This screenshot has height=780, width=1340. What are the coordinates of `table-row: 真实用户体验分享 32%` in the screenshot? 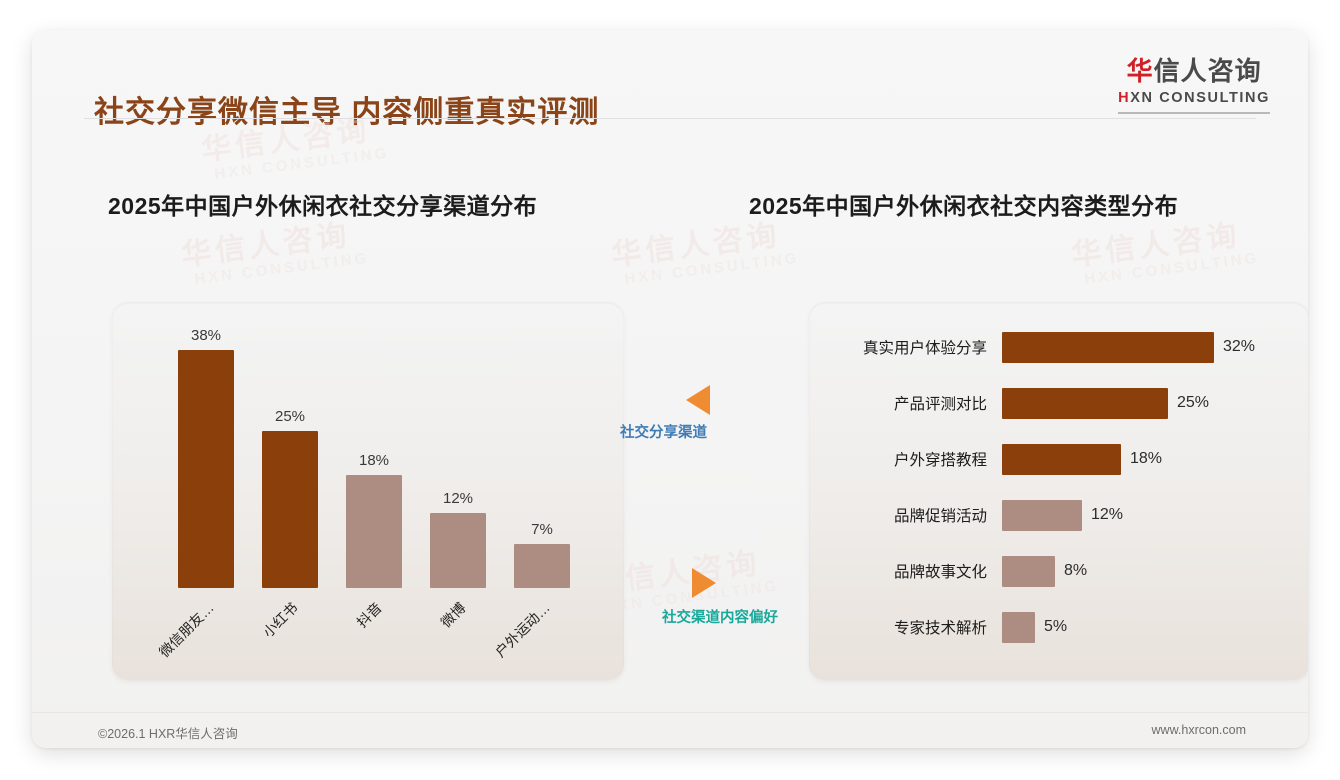 It's located at (1058, 347).